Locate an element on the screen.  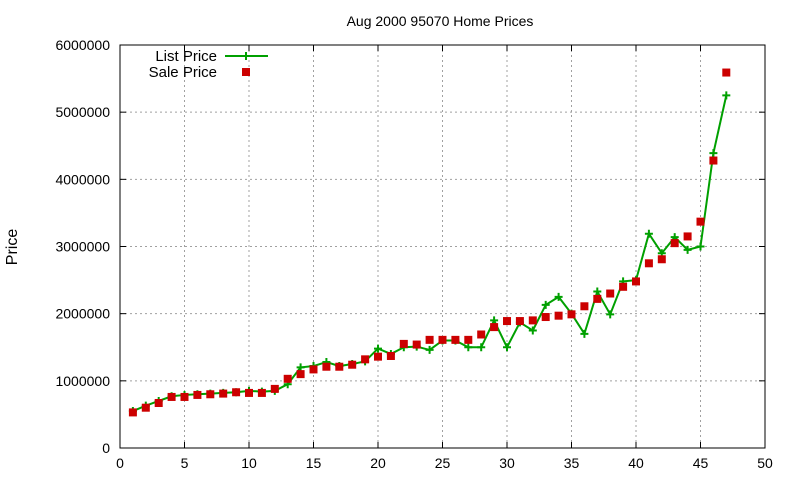
y-axis-label: Price is located at coordinates (12, 247).